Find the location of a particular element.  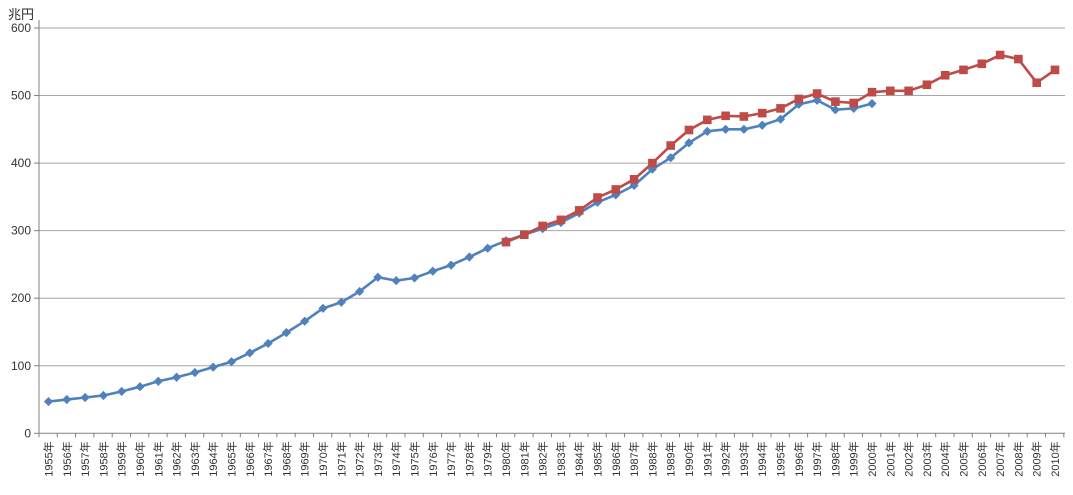

x-tick-label: 1973年 is located at coordinates (378, 458).